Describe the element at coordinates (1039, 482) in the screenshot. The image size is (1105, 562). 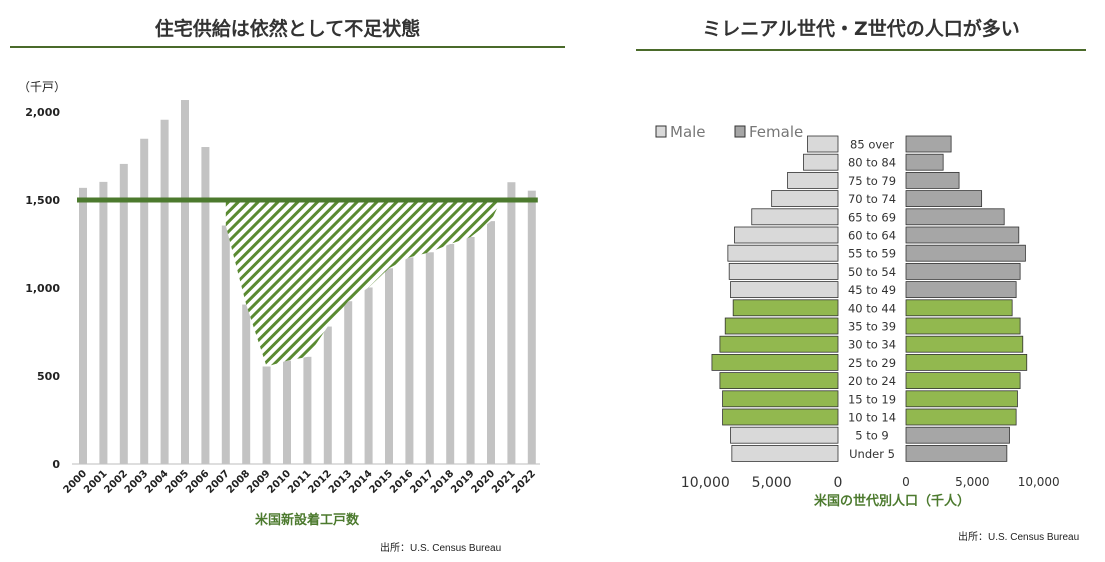
I see `x-tick-label-right: 10,000` at that location.